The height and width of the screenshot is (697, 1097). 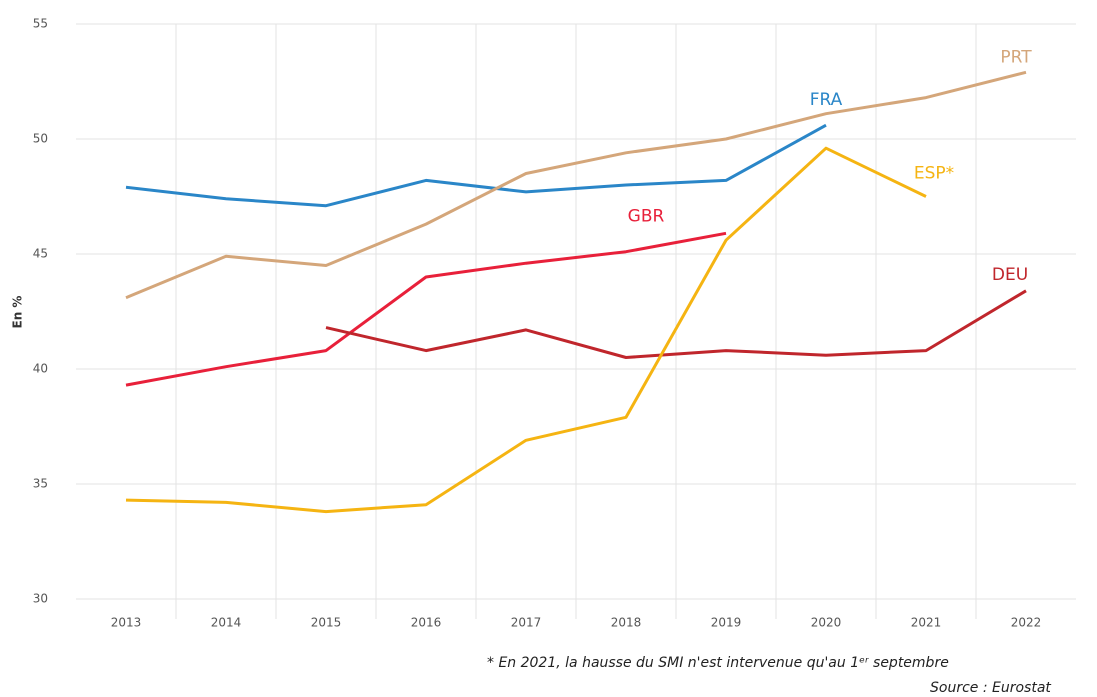 What do you see at coordinates (526, 623) in the screenshot?
I see `x-tick-label: 2017` at bounding box center [526, 623].